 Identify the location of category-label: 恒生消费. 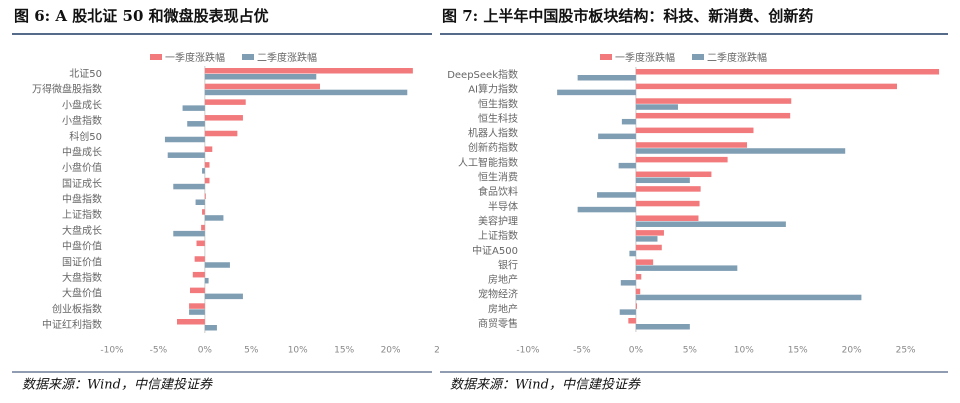
(498, 177).